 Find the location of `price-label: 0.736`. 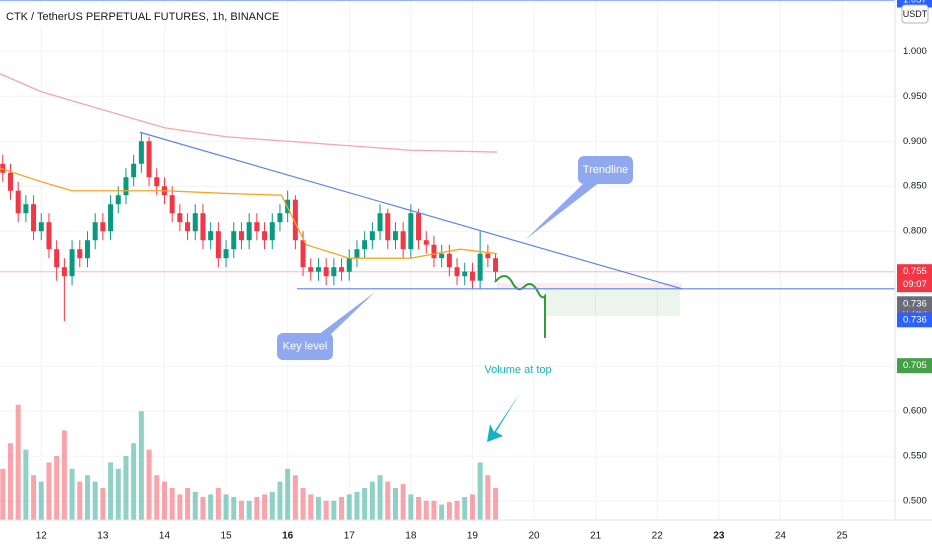

price-label: 0.736 is located at coordinates (915, 319).